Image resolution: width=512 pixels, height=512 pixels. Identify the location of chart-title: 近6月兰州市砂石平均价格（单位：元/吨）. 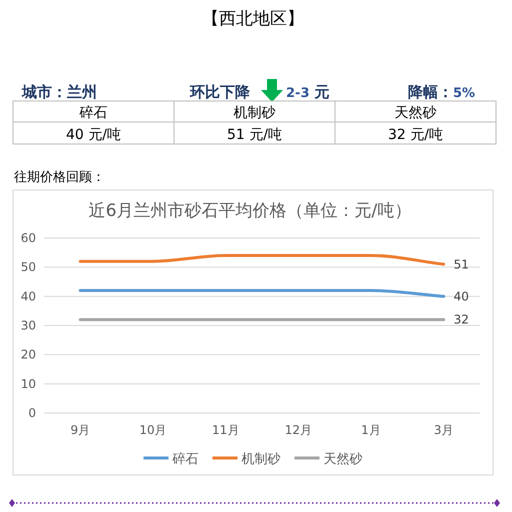
(250, 211).